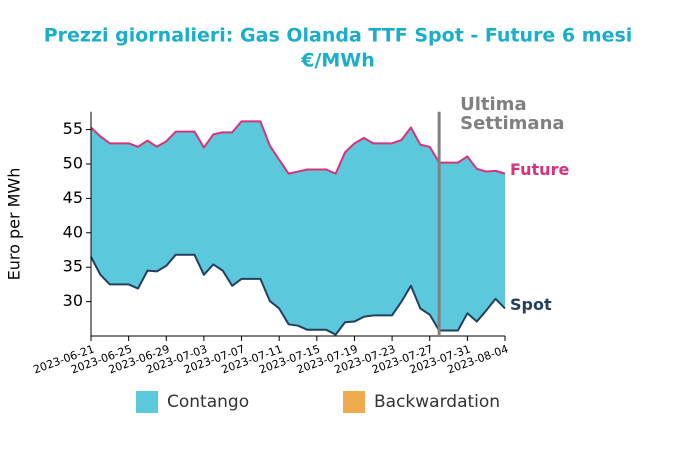 The image size is (673, 451). I want to click on y-tick-label: 50, so click(73, 162).